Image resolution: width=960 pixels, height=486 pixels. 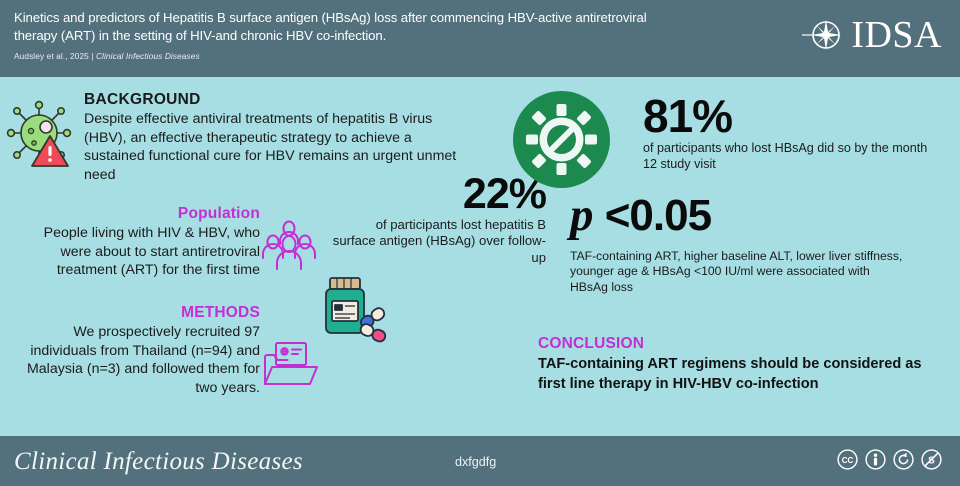 What do you see at coordinates (218, 213) in the screenshot?
I see `population-heading: Population` at bounding box center [218, 213].